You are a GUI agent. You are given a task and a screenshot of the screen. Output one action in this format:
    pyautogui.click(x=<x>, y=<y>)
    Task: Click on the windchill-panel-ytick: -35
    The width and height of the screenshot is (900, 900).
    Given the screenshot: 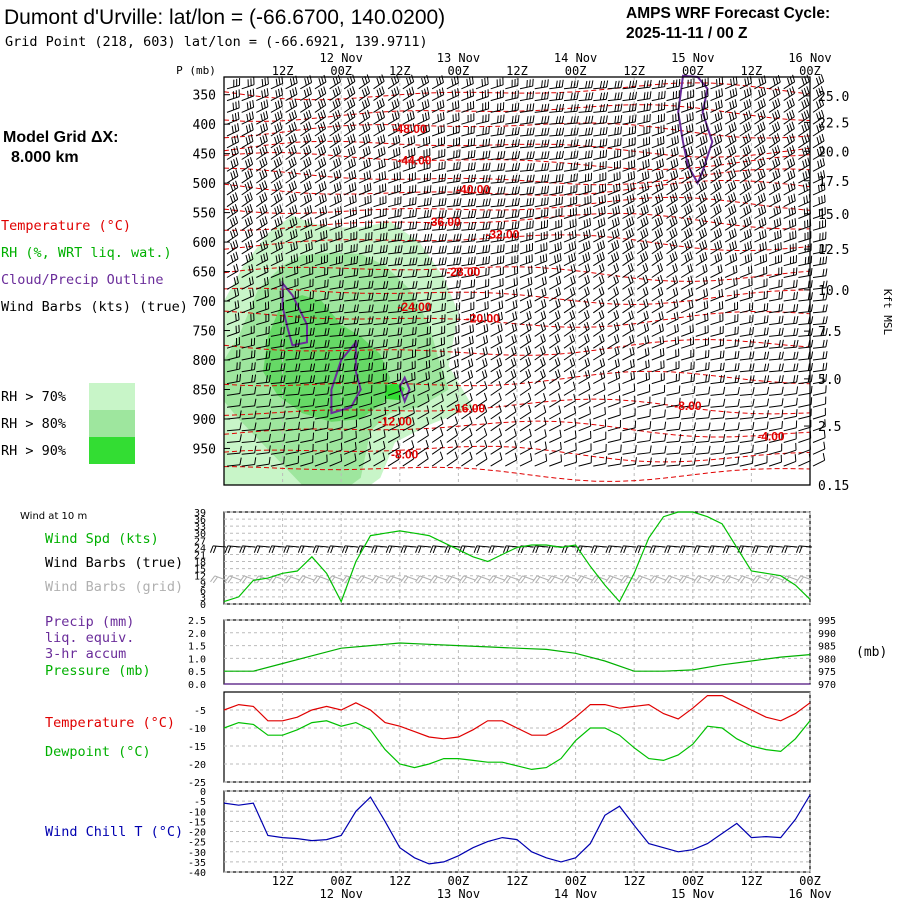 What is the action you would take?
    pyautogui.click(x=197, y=863)
    